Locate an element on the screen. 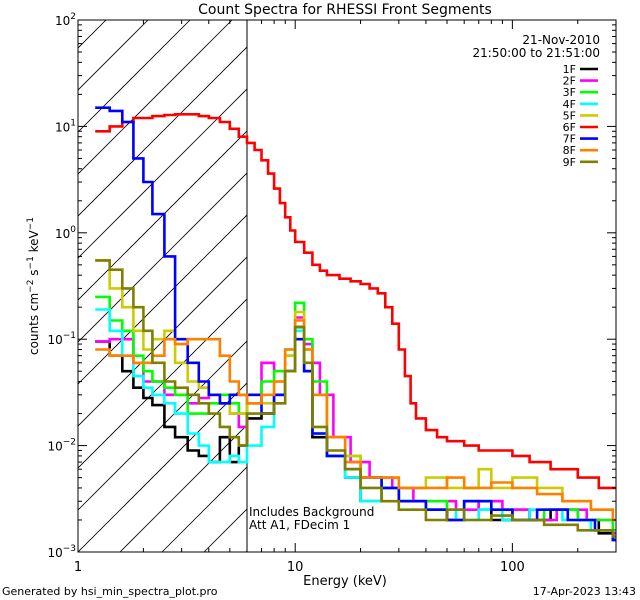 This screenshot has width=640, height=600. y-label-kev: keV is located at coordinates (34, 242).